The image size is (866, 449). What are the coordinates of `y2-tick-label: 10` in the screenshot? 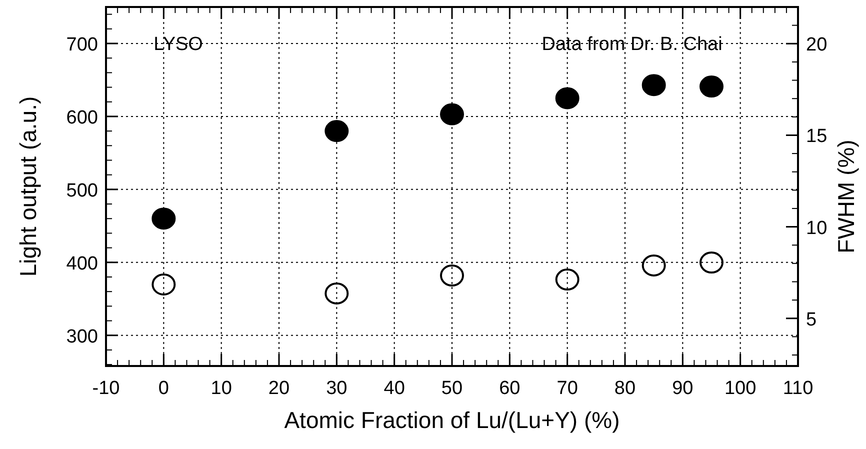 It's located at (817, 228).